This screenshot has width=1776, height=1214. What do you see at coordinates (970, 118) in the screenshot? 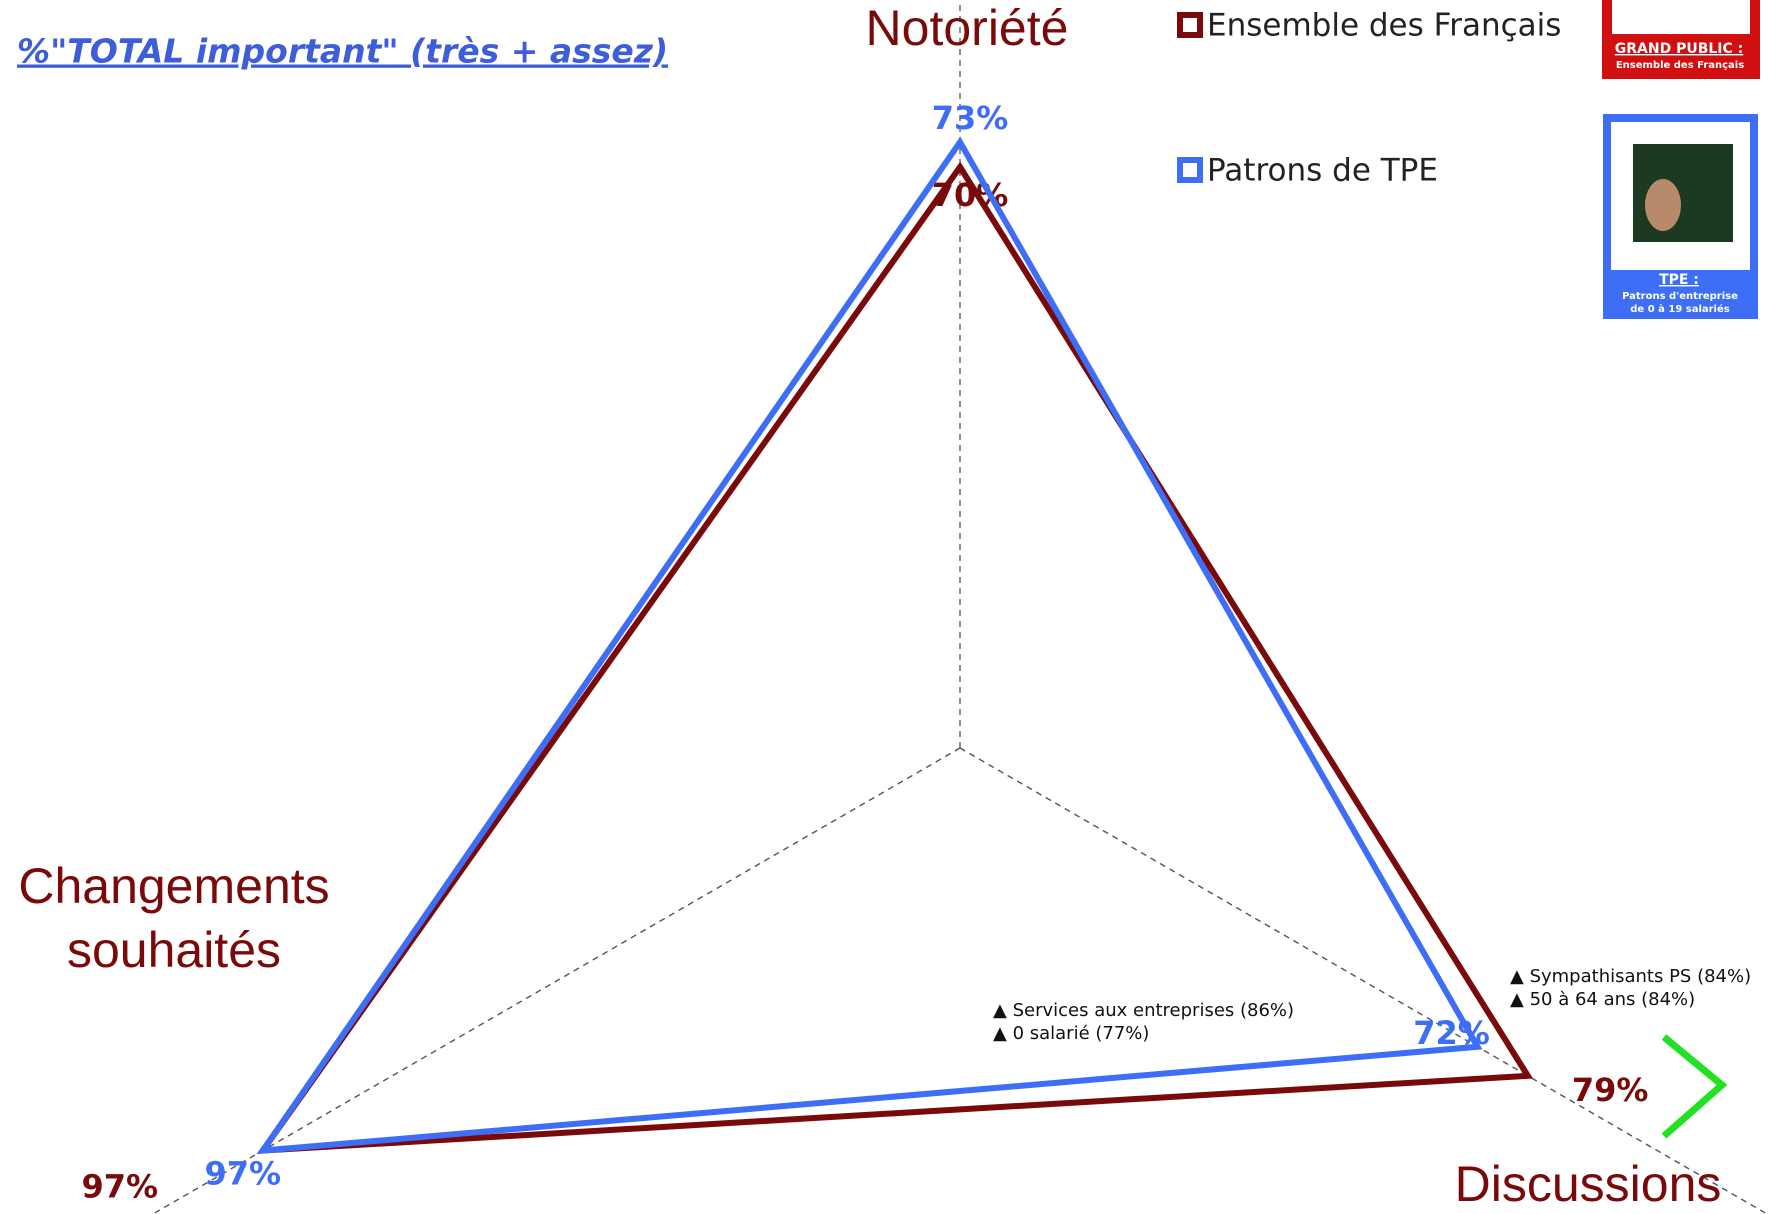
I see `value-label: 73%` at bounding box center [970, 118].